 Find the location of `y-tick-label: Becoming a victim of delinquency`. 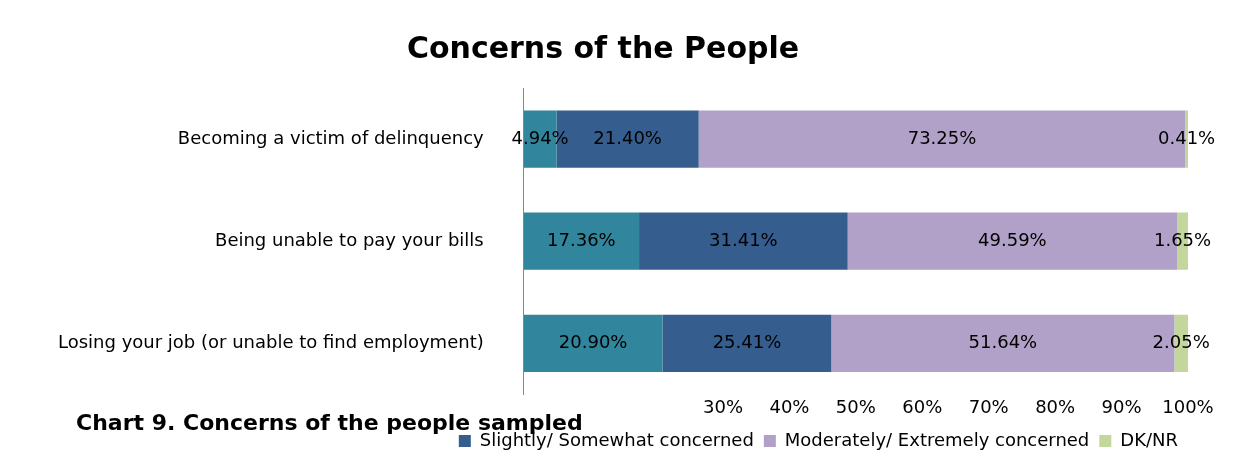

y-tick-label: Becoming a victim of delinquency is located at coordinates (331, 137).